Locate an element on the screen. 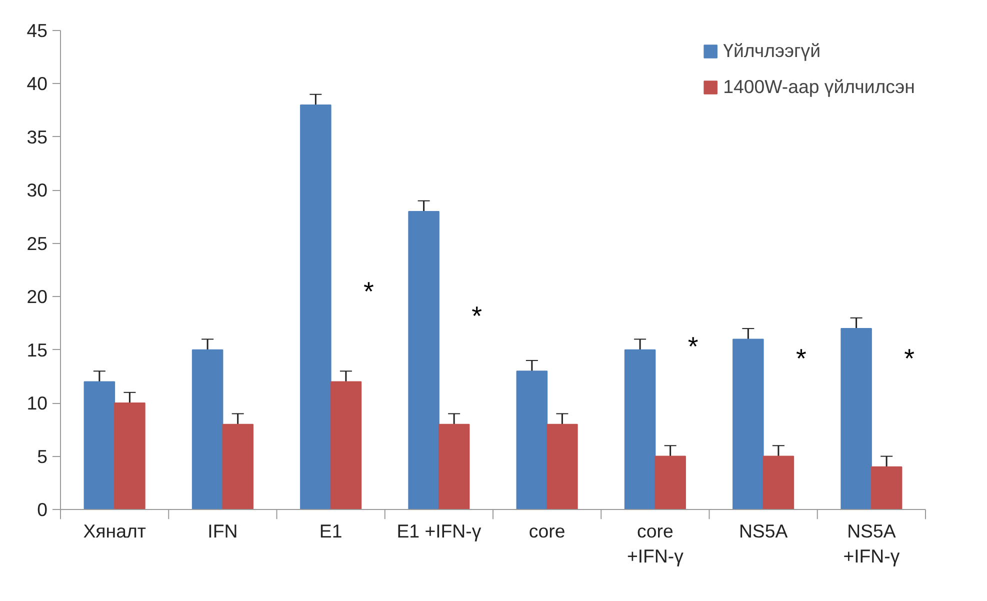 This screenshot has width=987, height=601. y-tick-label: 45 is located at coordinates (37, 30).